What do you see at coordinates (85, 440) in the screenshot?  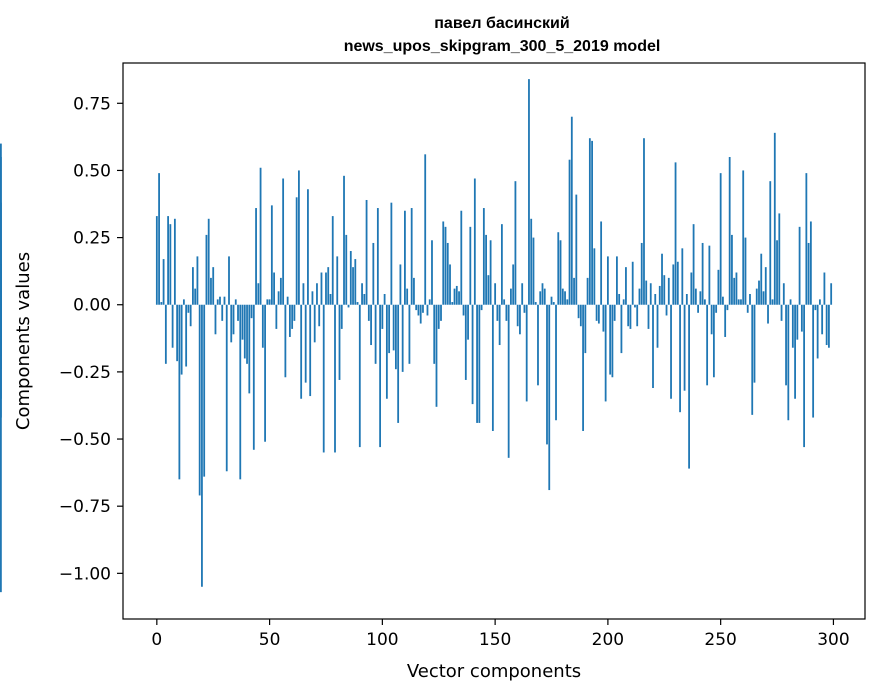 I see `y-tick-label: −0.50` at bounding box center [85, 440].